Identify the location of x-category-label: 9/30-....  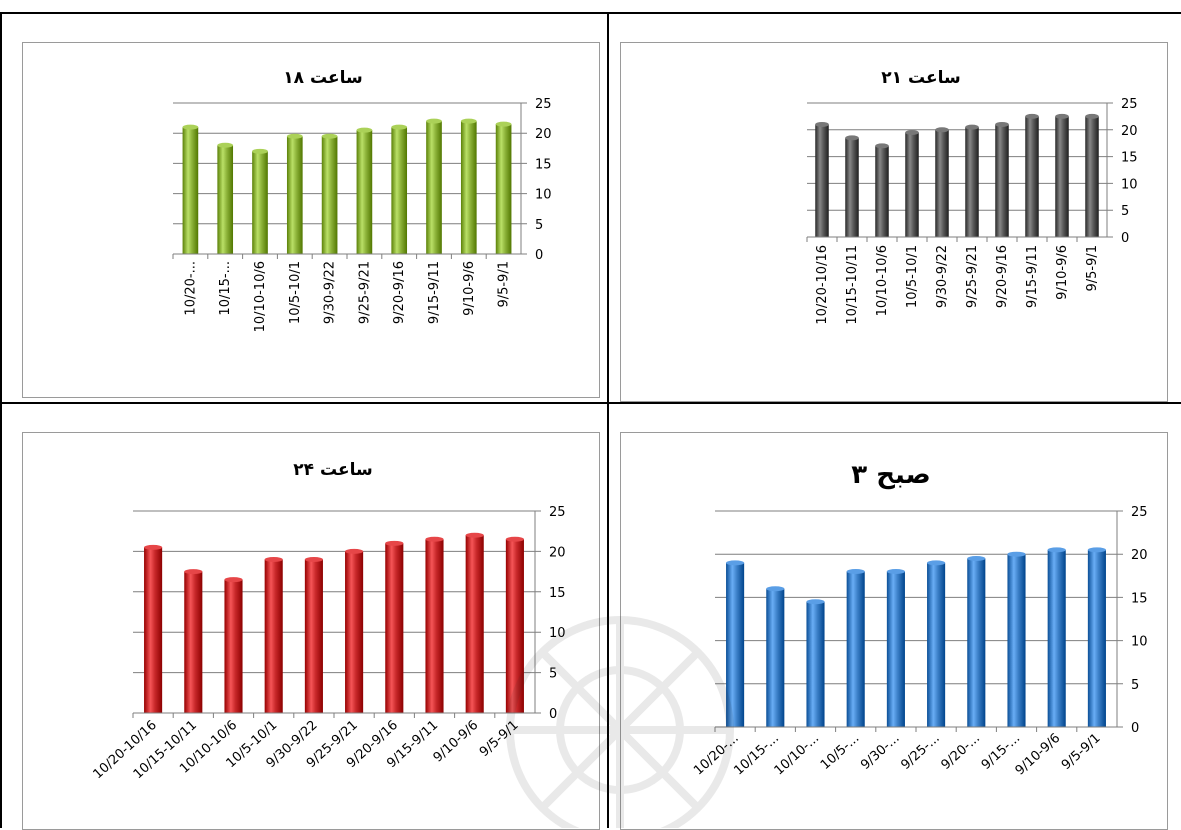
(880, 752).